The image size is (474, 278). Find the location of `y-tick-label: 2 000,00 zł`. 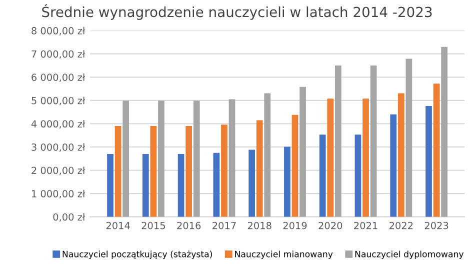

y-tick-label: 2 000,00 zł is located at coordinates (59, 171).